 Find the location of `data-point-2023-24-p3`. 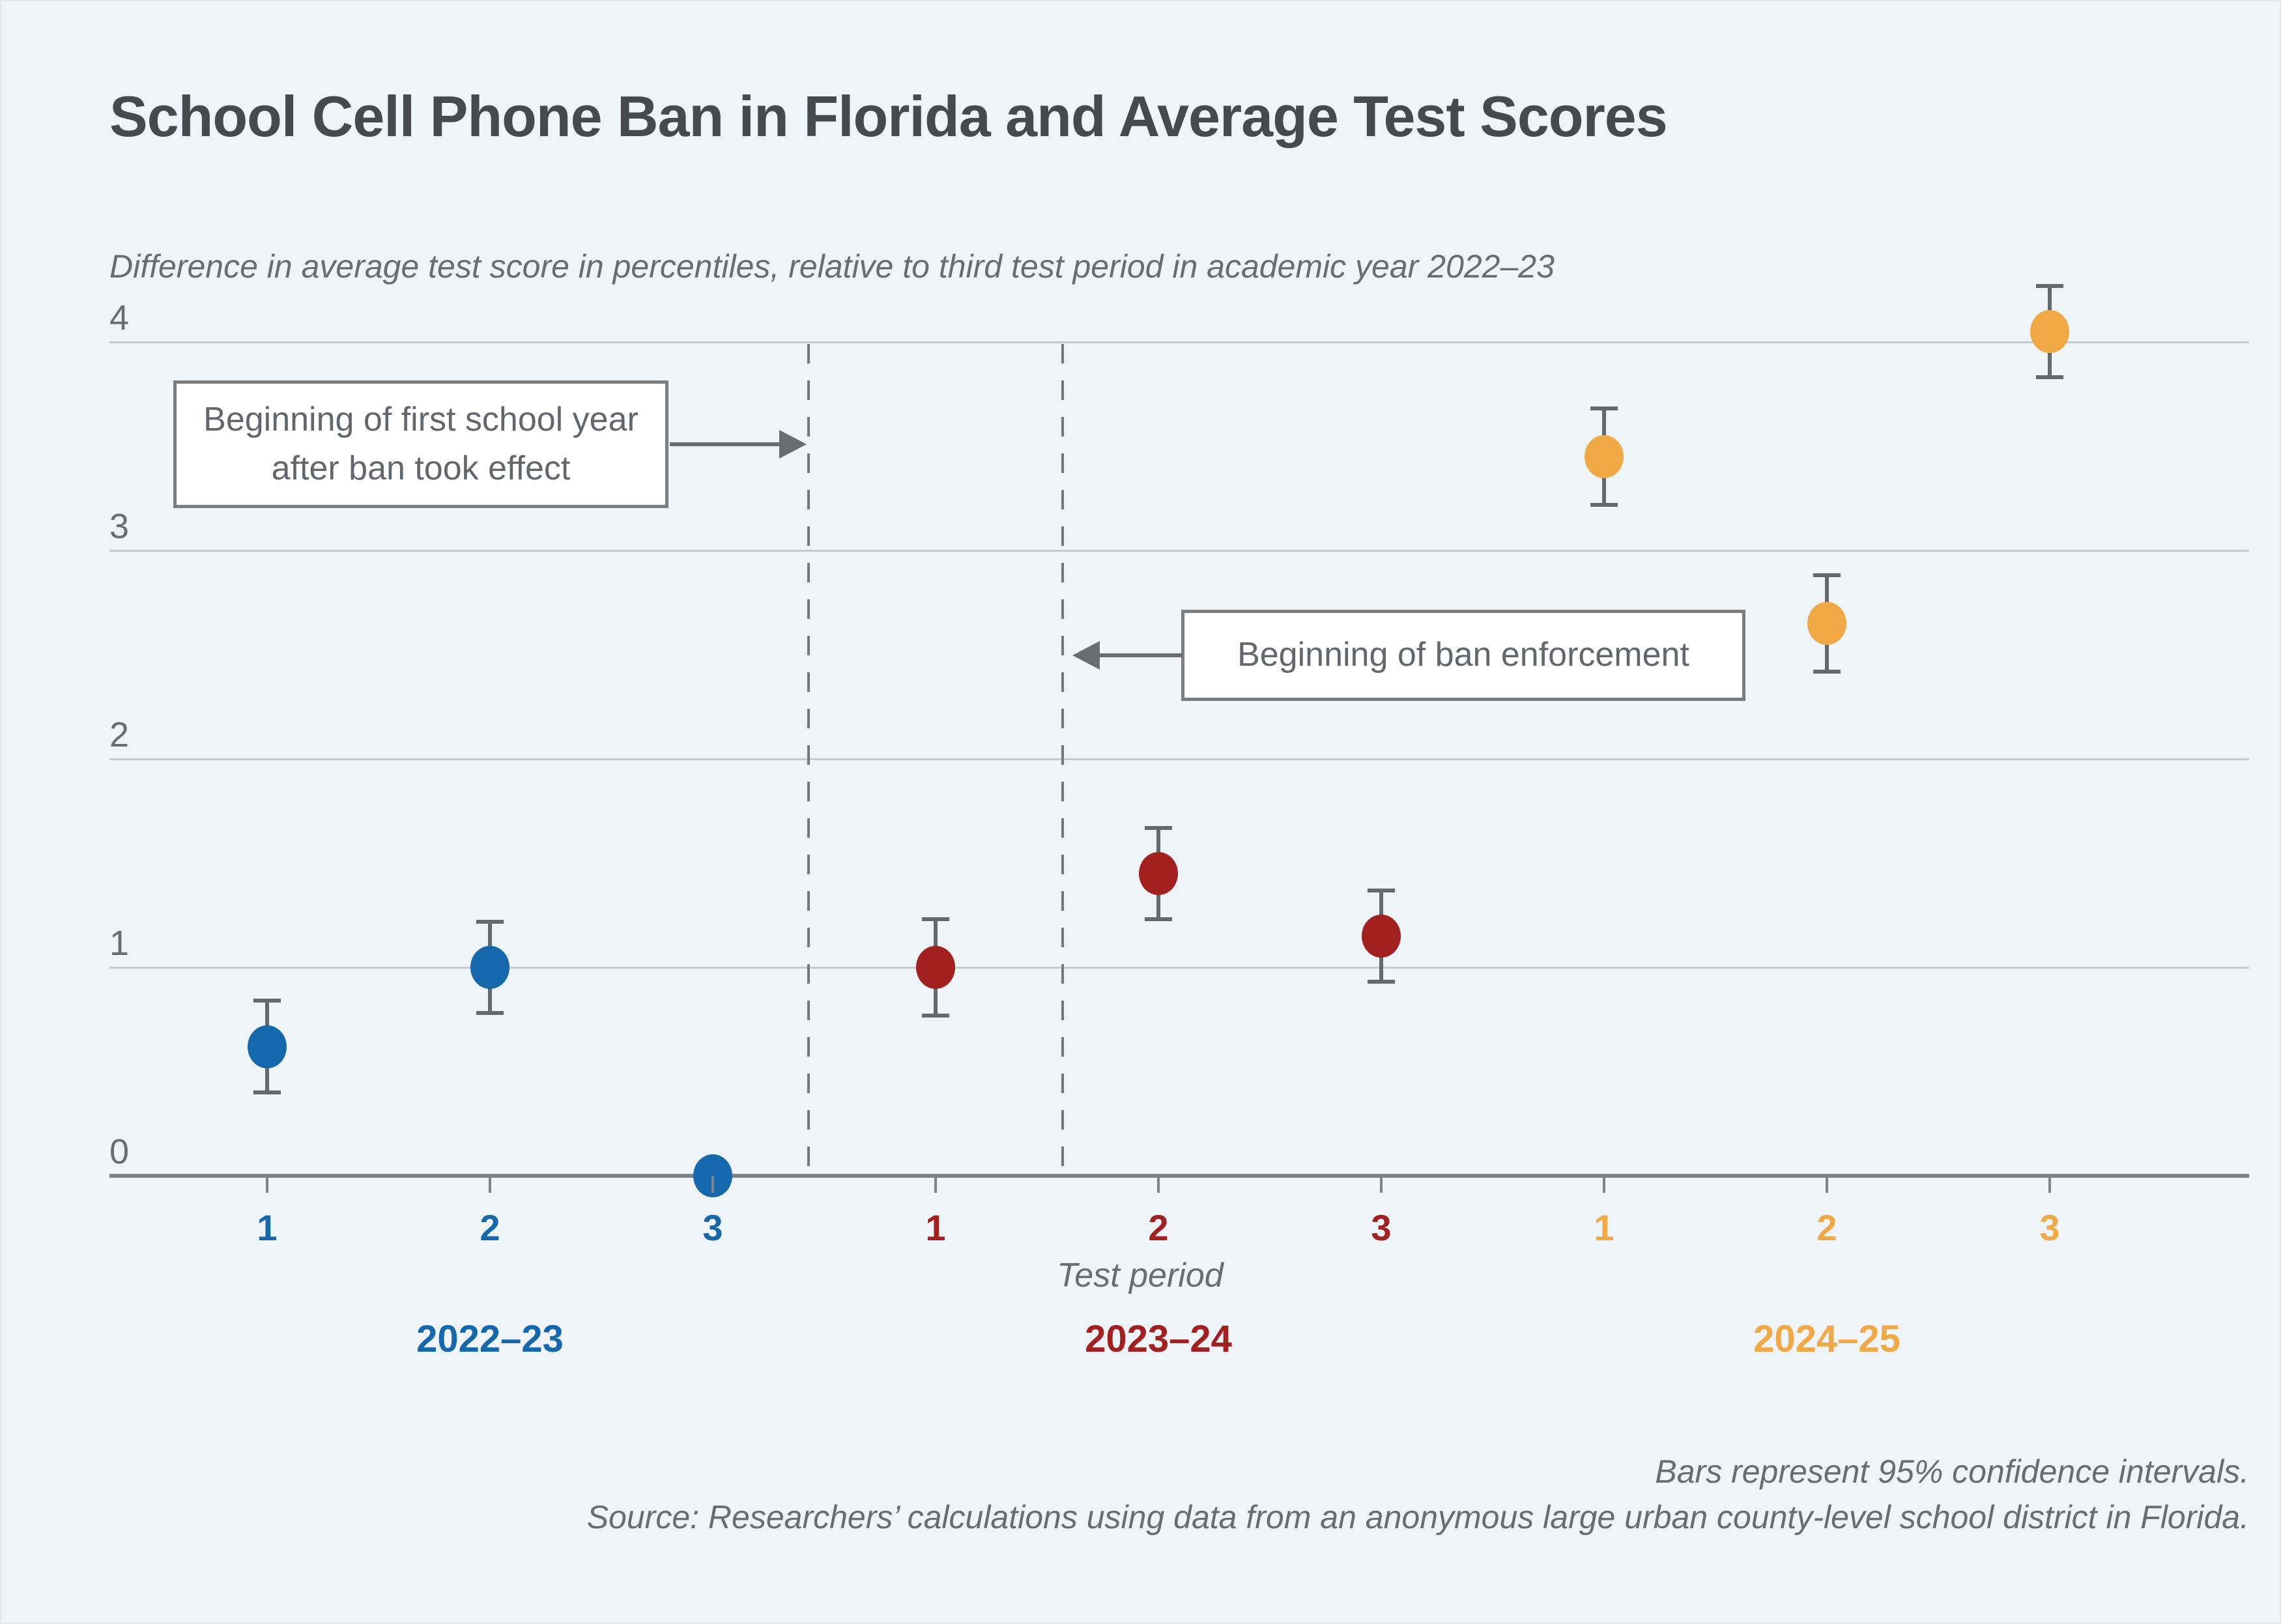

data-point-2023-24-p3 is located at coordinates (1381, 937).